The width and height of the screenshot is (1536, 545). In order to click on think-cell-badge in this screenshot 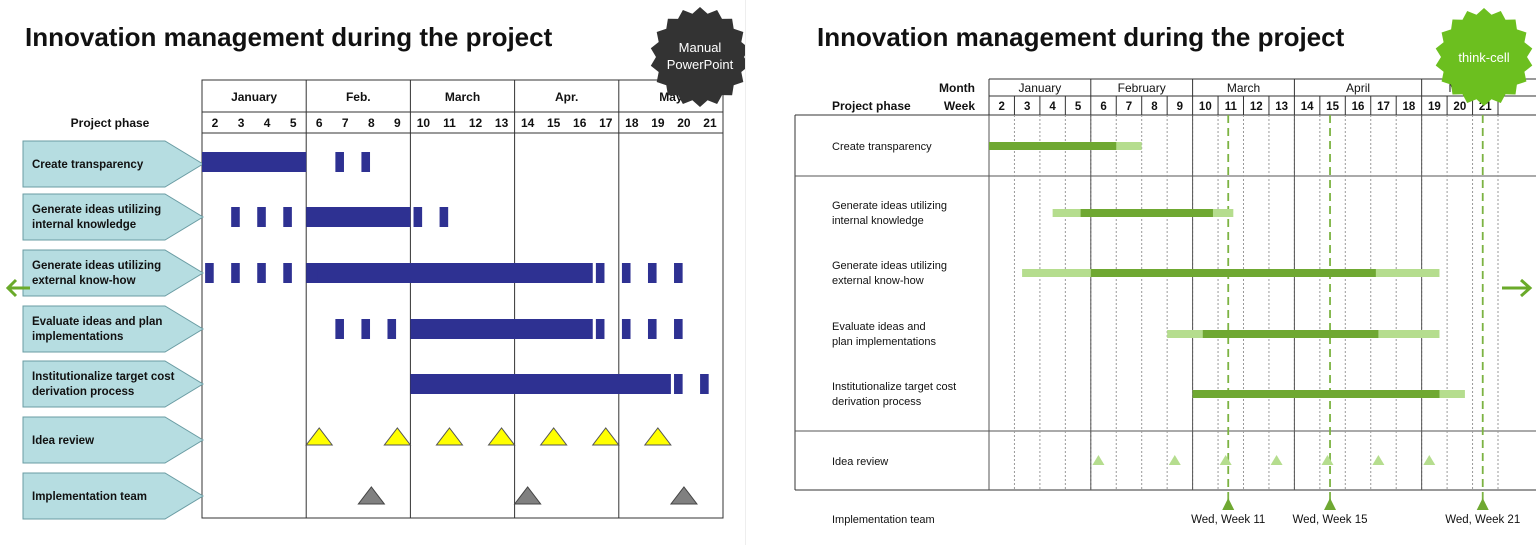, I will do `click(1484, 57)`.